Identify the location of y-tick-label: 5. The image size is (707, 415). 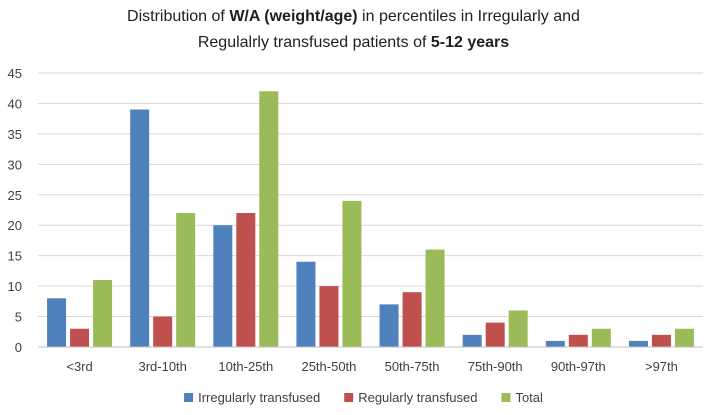
(18, 317).